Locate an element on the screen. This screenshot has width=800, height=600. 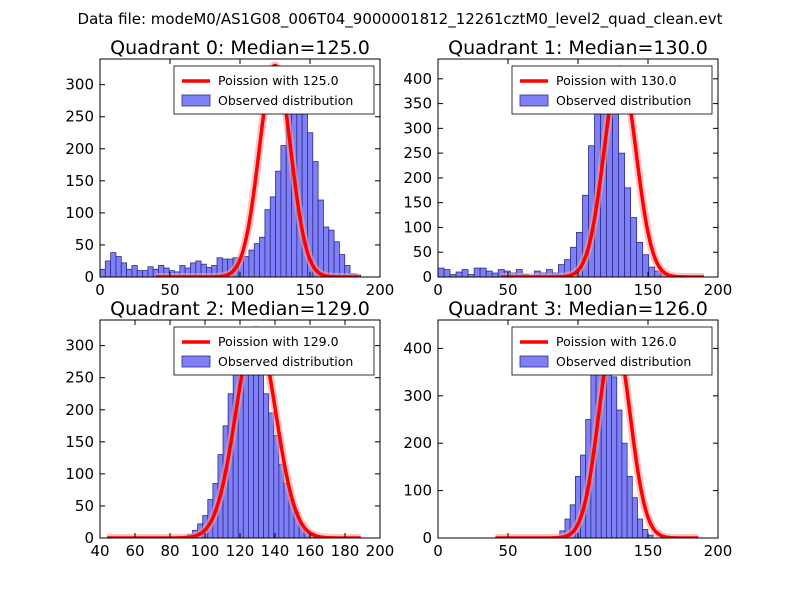
panel-title: Quadrant 3: Median=126.0 is located at coordinates (578, 309).